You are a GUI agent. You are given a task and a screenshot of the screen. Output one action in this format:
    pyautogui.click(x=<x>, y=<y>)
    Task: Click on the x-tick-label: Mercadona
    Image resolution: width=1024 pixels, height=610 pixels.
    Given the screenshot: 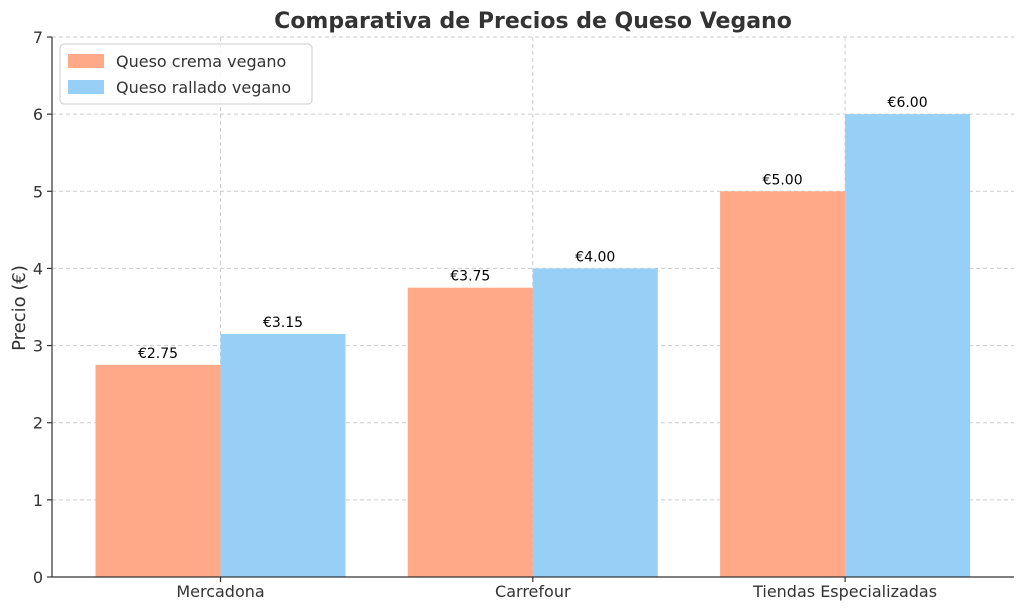 What is the action you would take?
    pyautogui.click(x=220, y=591)
    